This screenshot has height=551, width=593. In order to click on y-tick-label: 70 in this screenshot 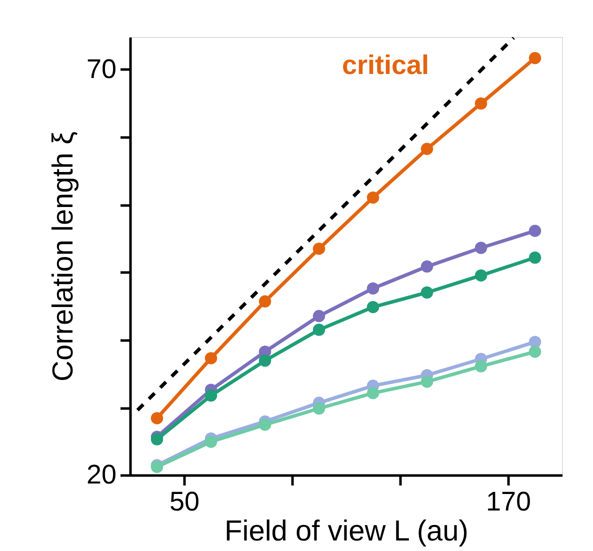, I will do `click(101, 69)`.